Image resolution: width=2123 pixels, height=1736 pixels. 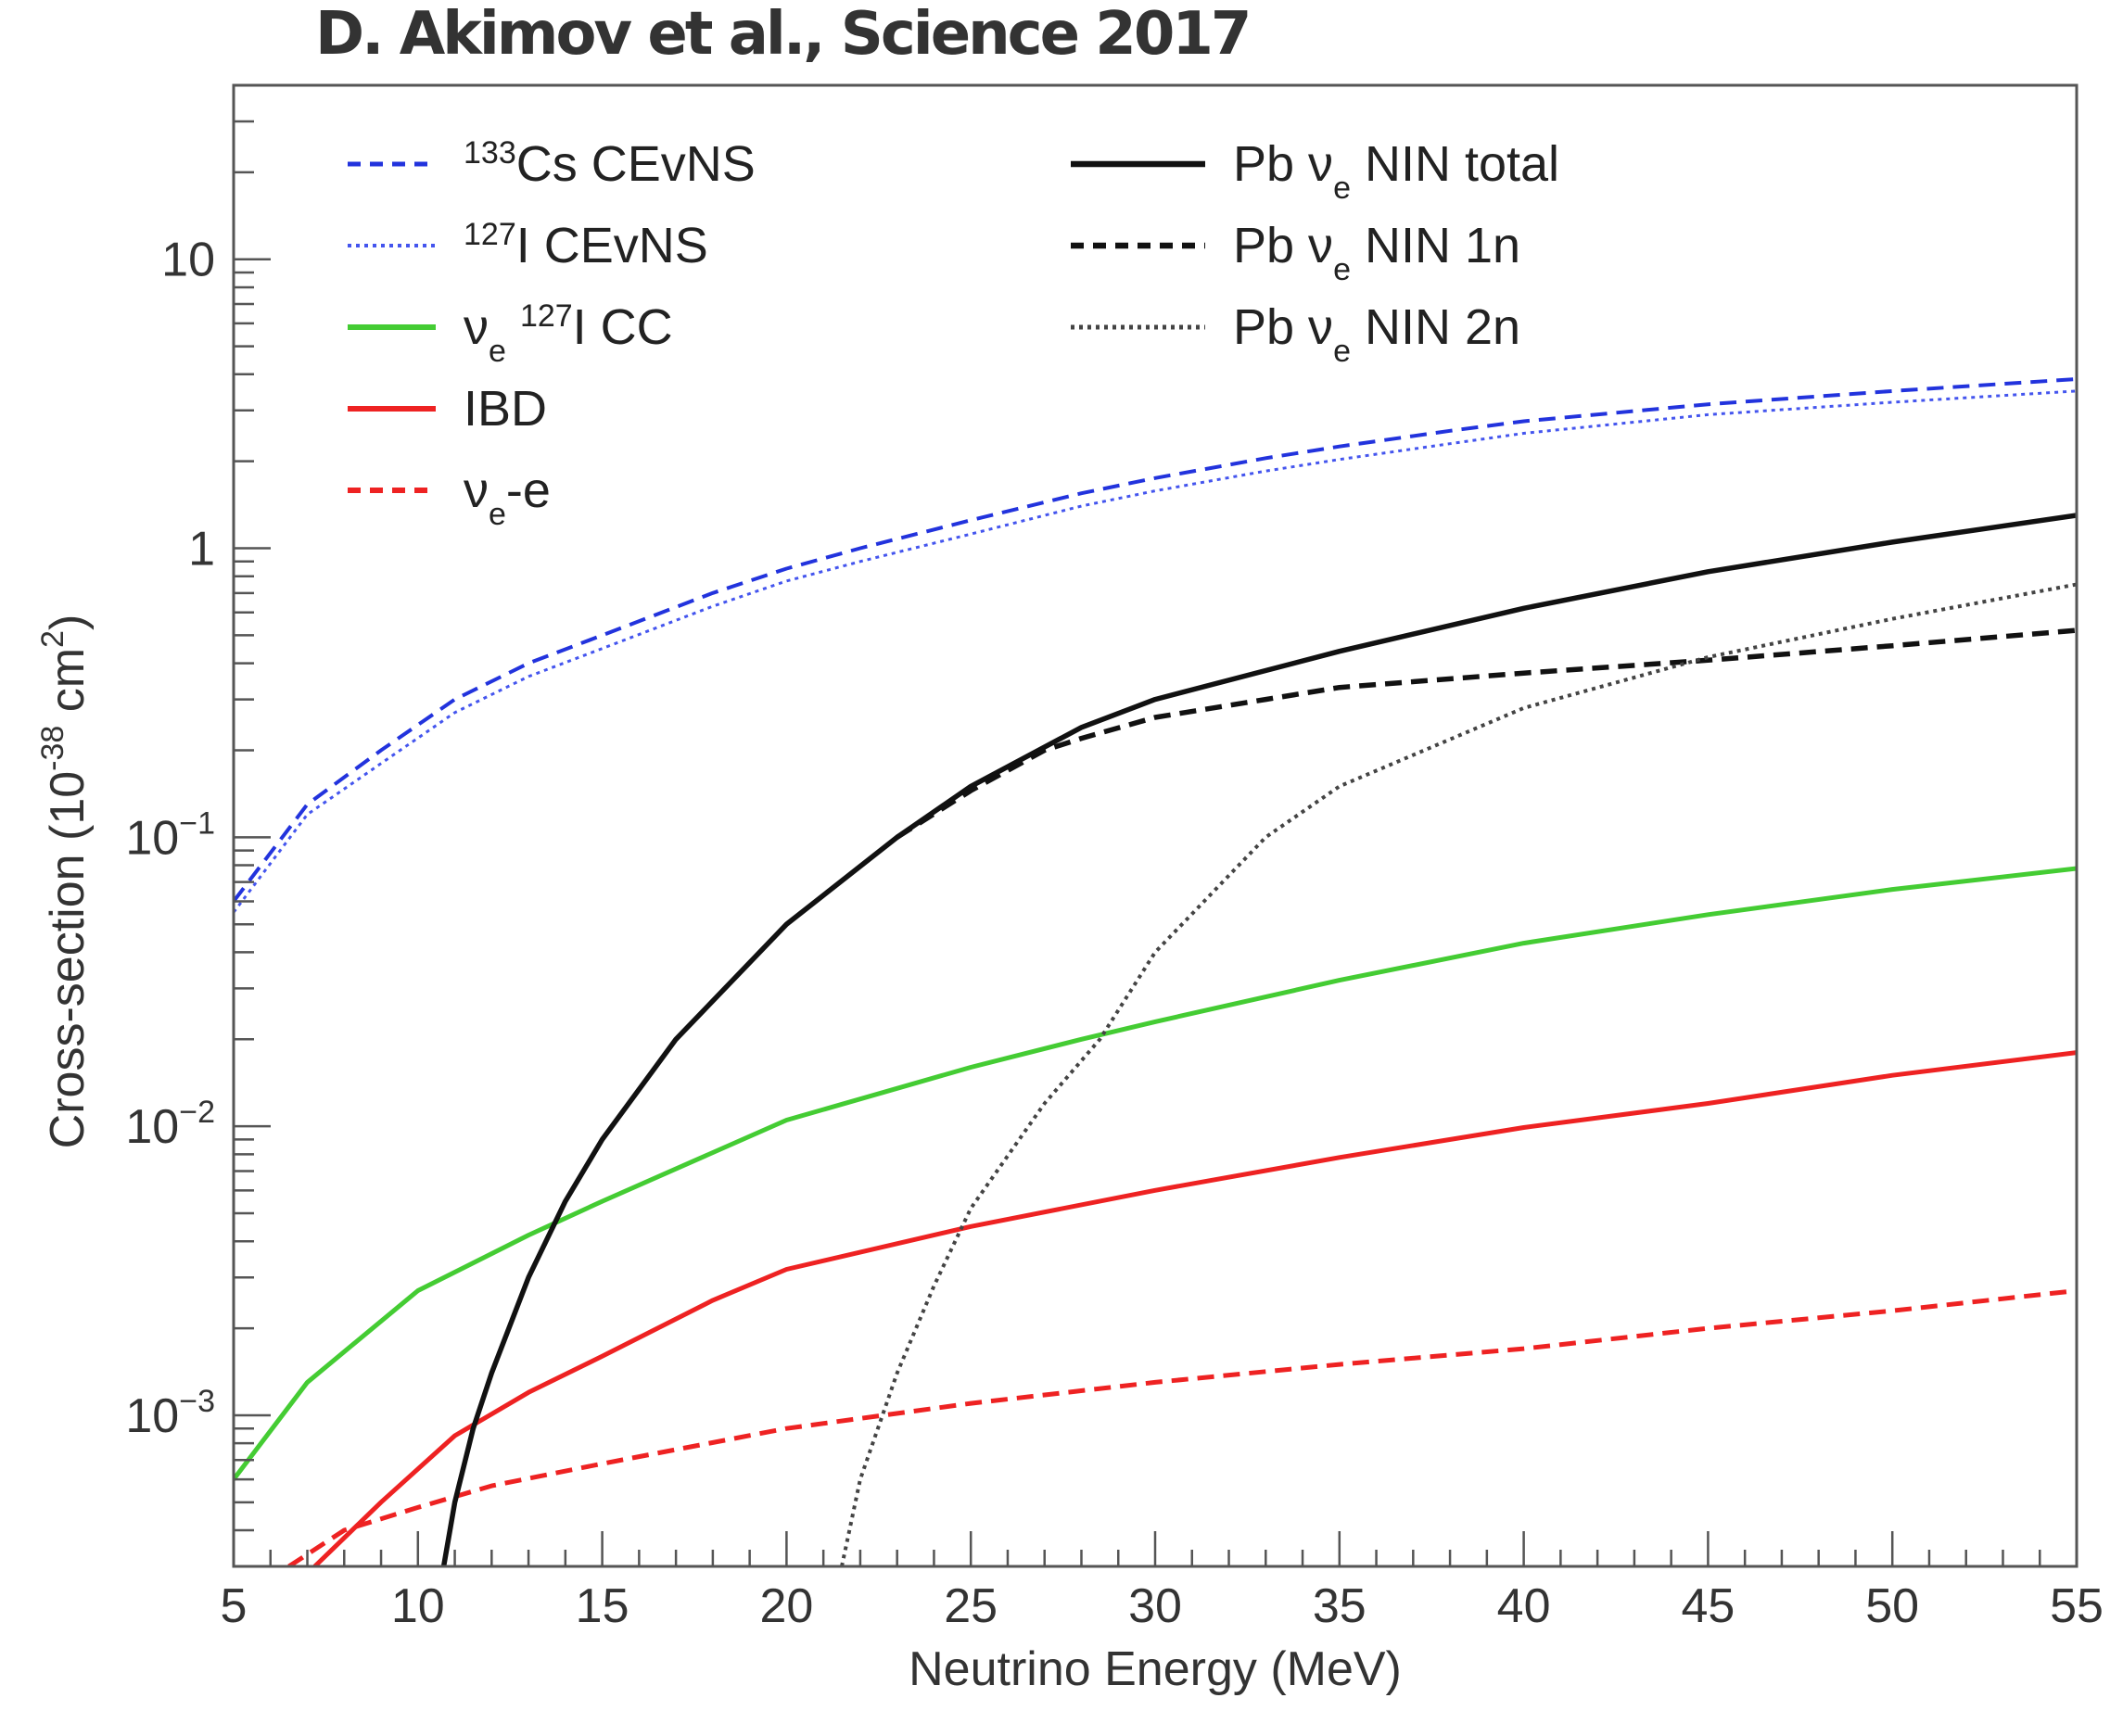 What do you see at coordinates (505, 409) in the screenshot?
I see `legend-label-ibd: IBD` at bounding box center [505, 409].